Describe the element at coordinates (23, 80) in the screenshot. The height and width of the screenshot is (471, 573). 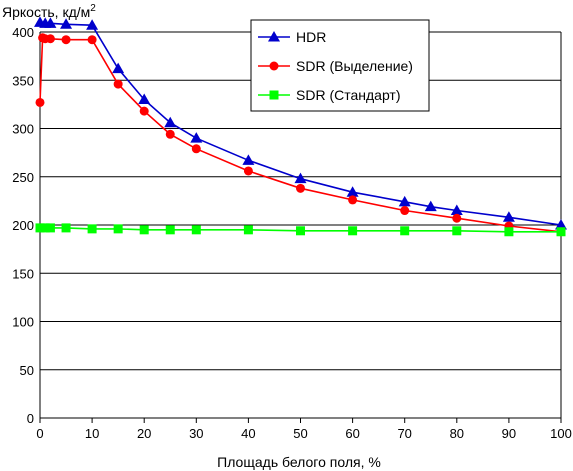
I see `y-tick-label: 350` at that location.